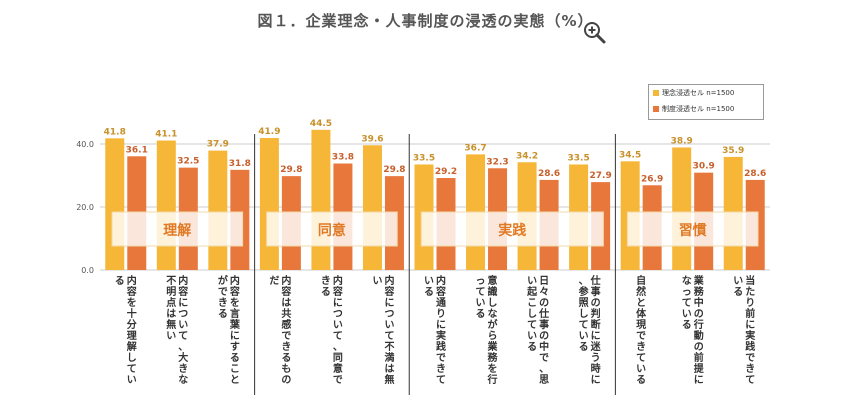 This screenshot has width=851, height=420. I want to click on legend-label-series-2: 制度浸透セル n=1500, so click(698, 109).